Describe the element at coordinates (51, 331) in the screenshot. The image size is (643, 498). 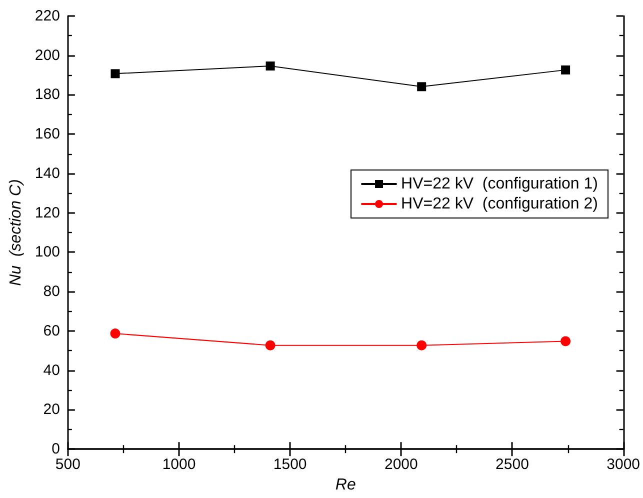
I see `y-tick-label: 60` at that location.